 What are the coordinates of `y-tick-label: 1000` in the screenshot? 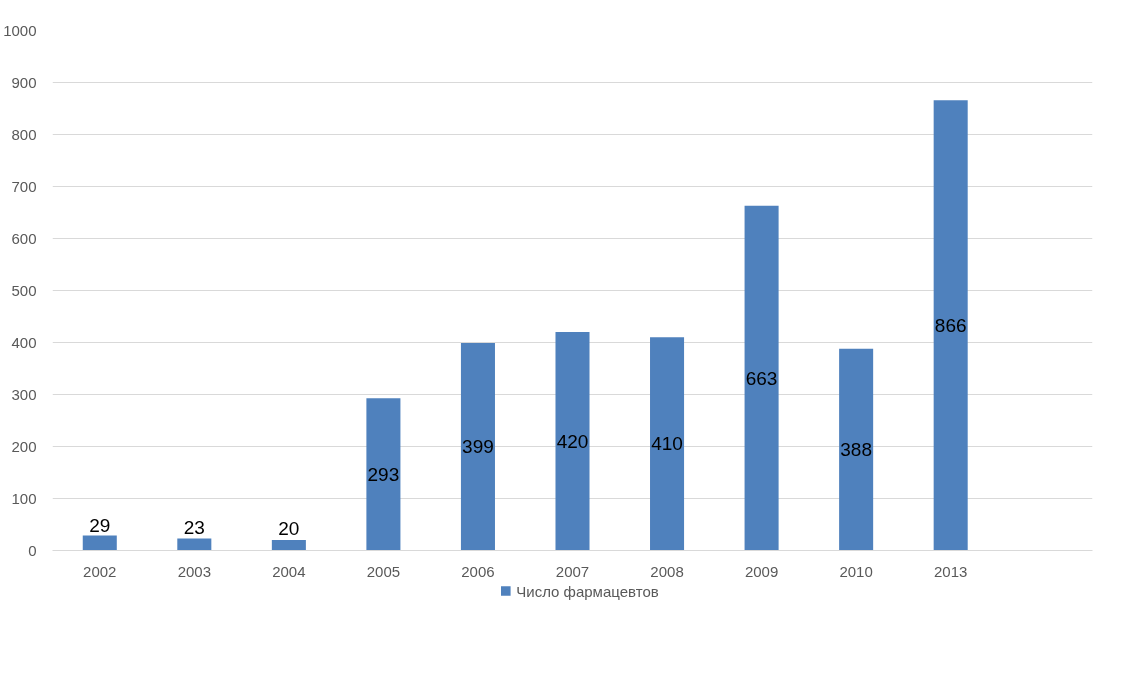 It's located at (20, 30).